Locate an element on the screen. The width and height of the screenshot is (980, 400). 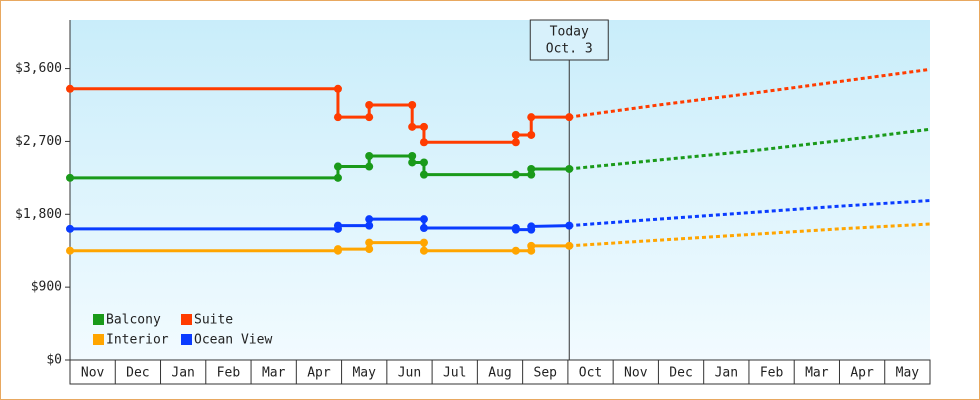
legend-label: Suite is located at coordinates (213, 320).